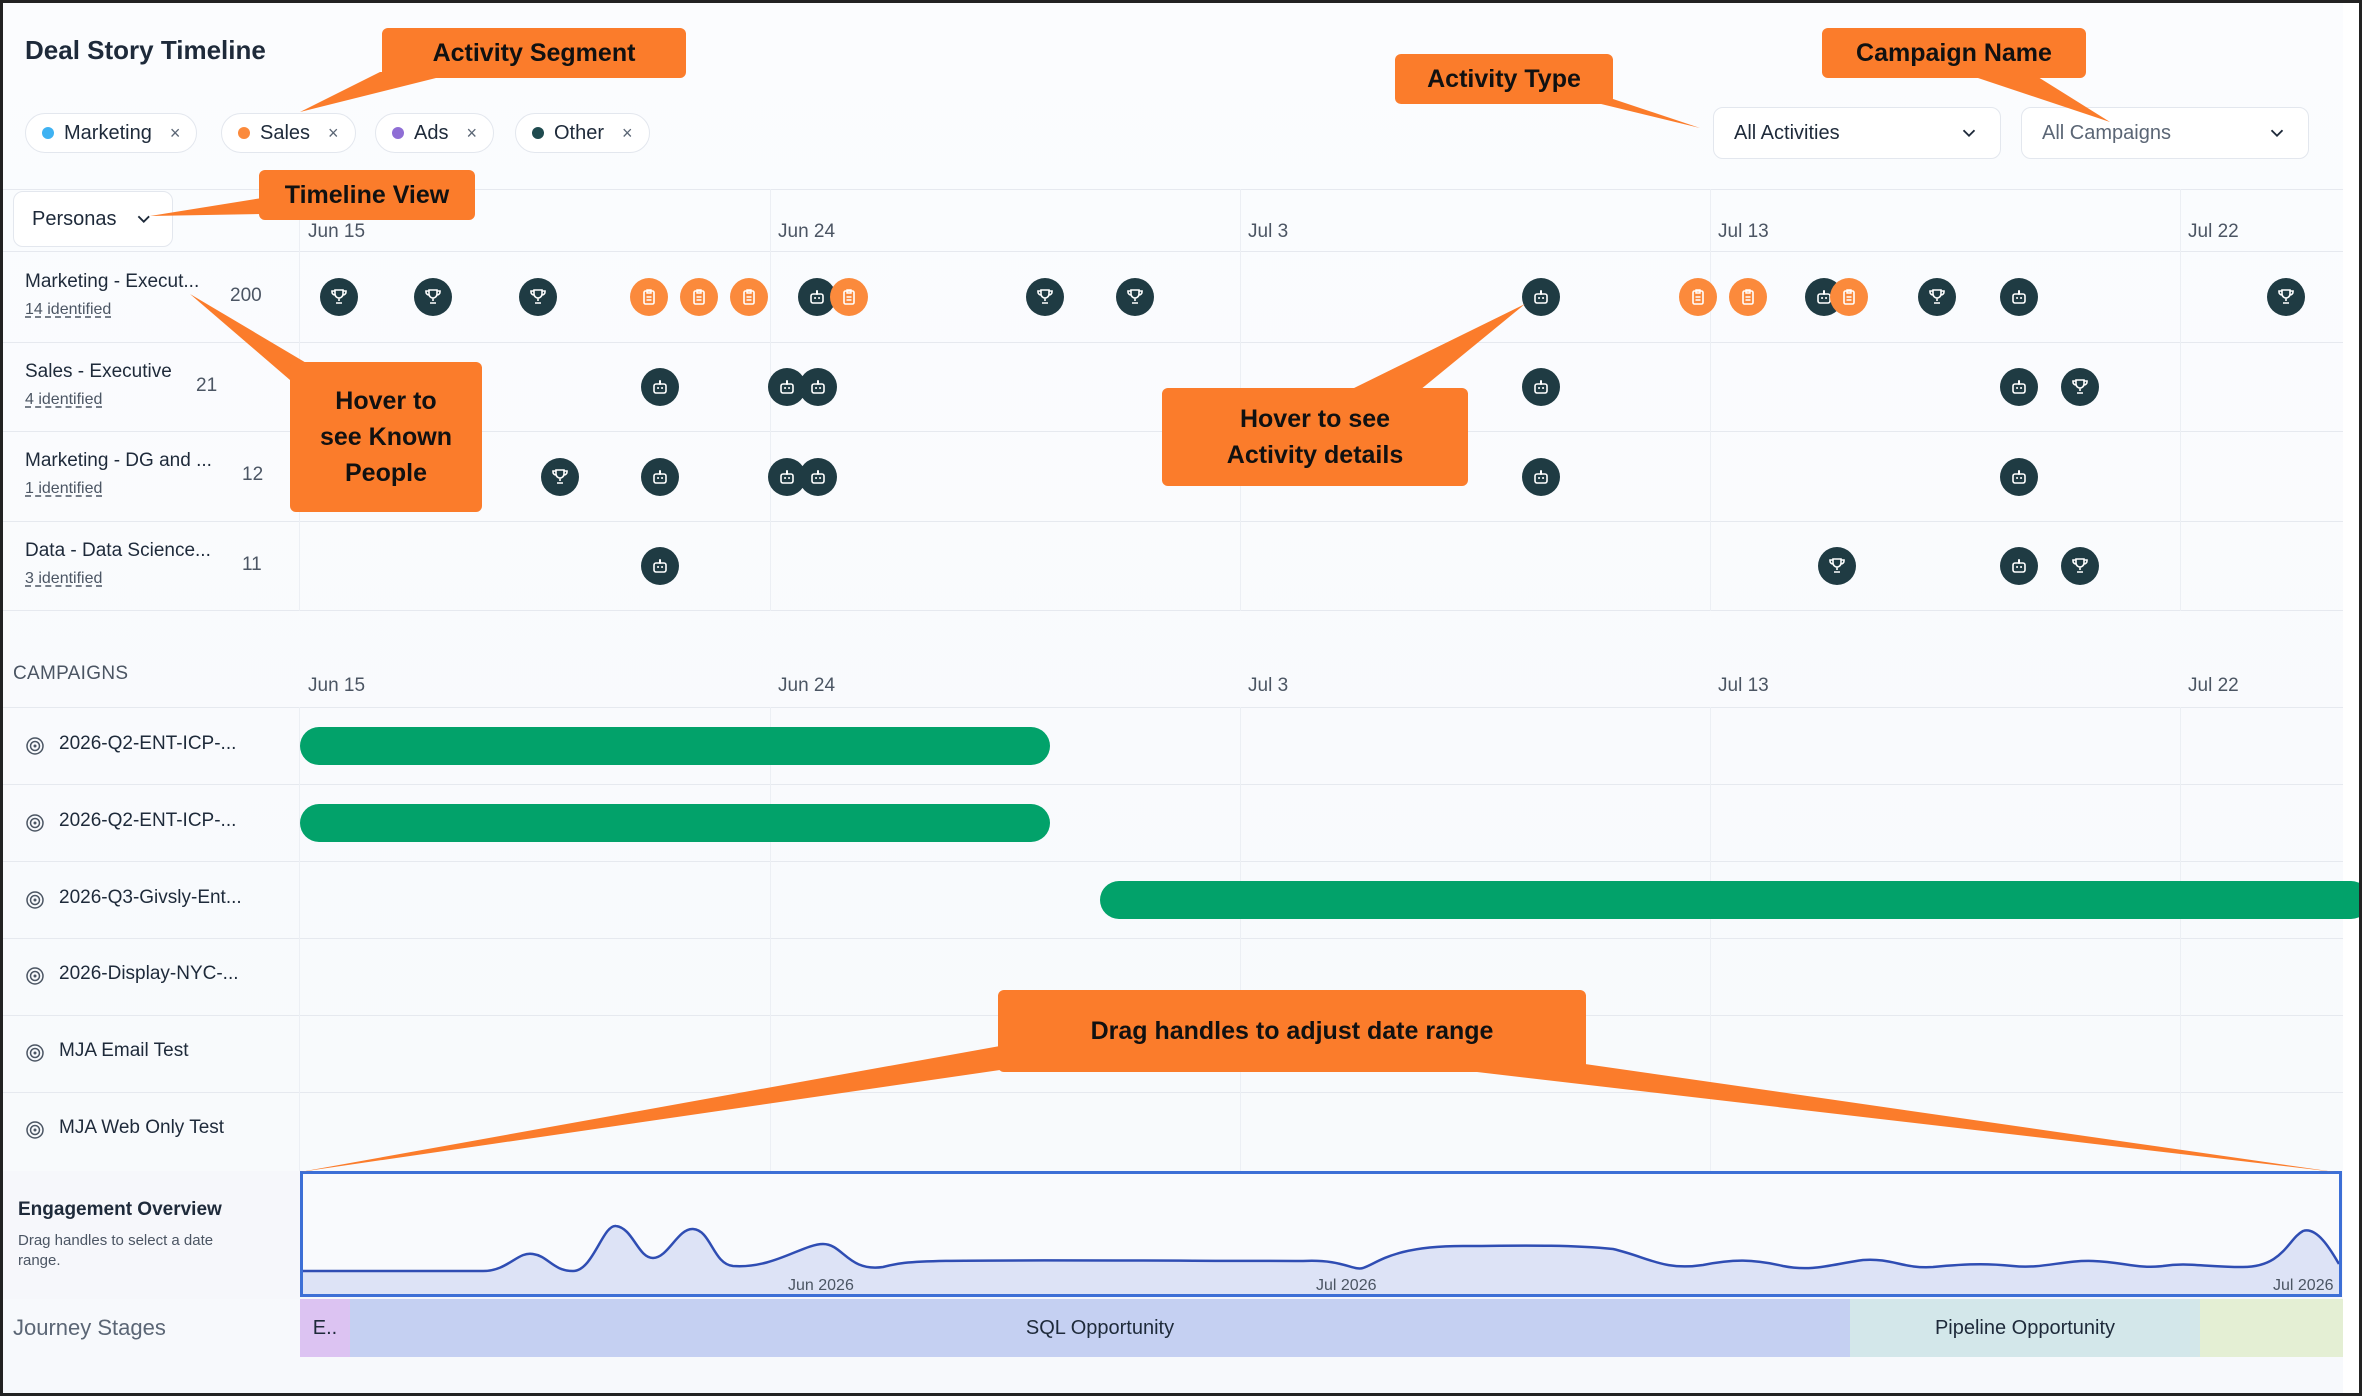 Image resolution: width=2362 pixels, height=1396 pixels. Describe the element at coordinates (175, 132) in the screenshot. I see `remove-marketing-icon: ×` at that location.